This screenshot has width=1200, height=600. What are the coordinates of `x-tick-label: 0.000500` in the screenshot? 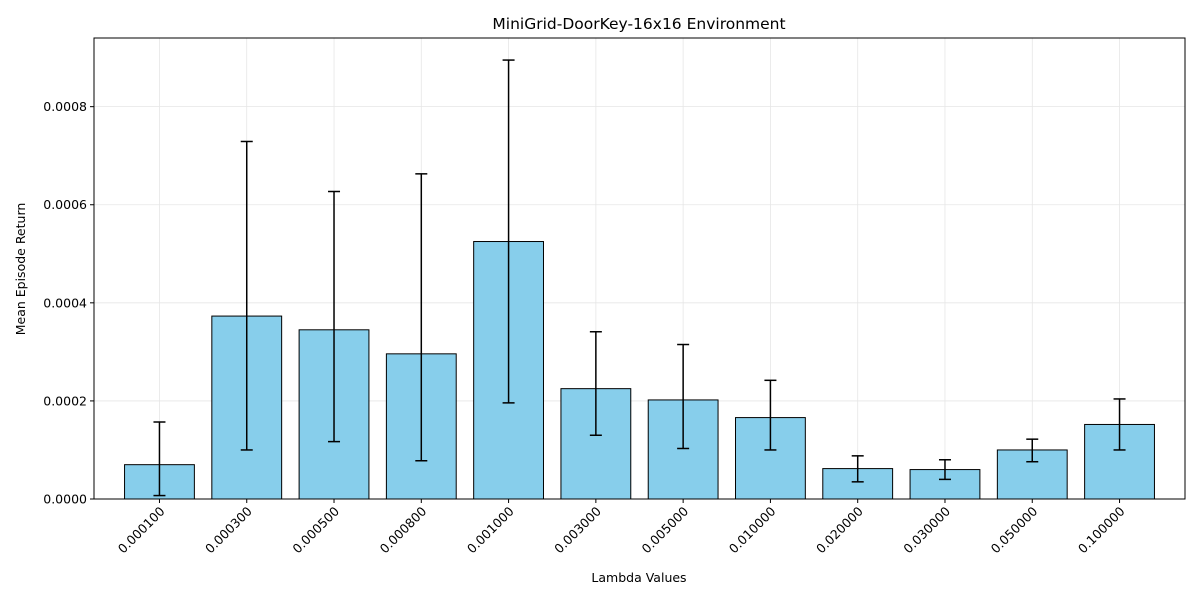 It's located at (315, 529).